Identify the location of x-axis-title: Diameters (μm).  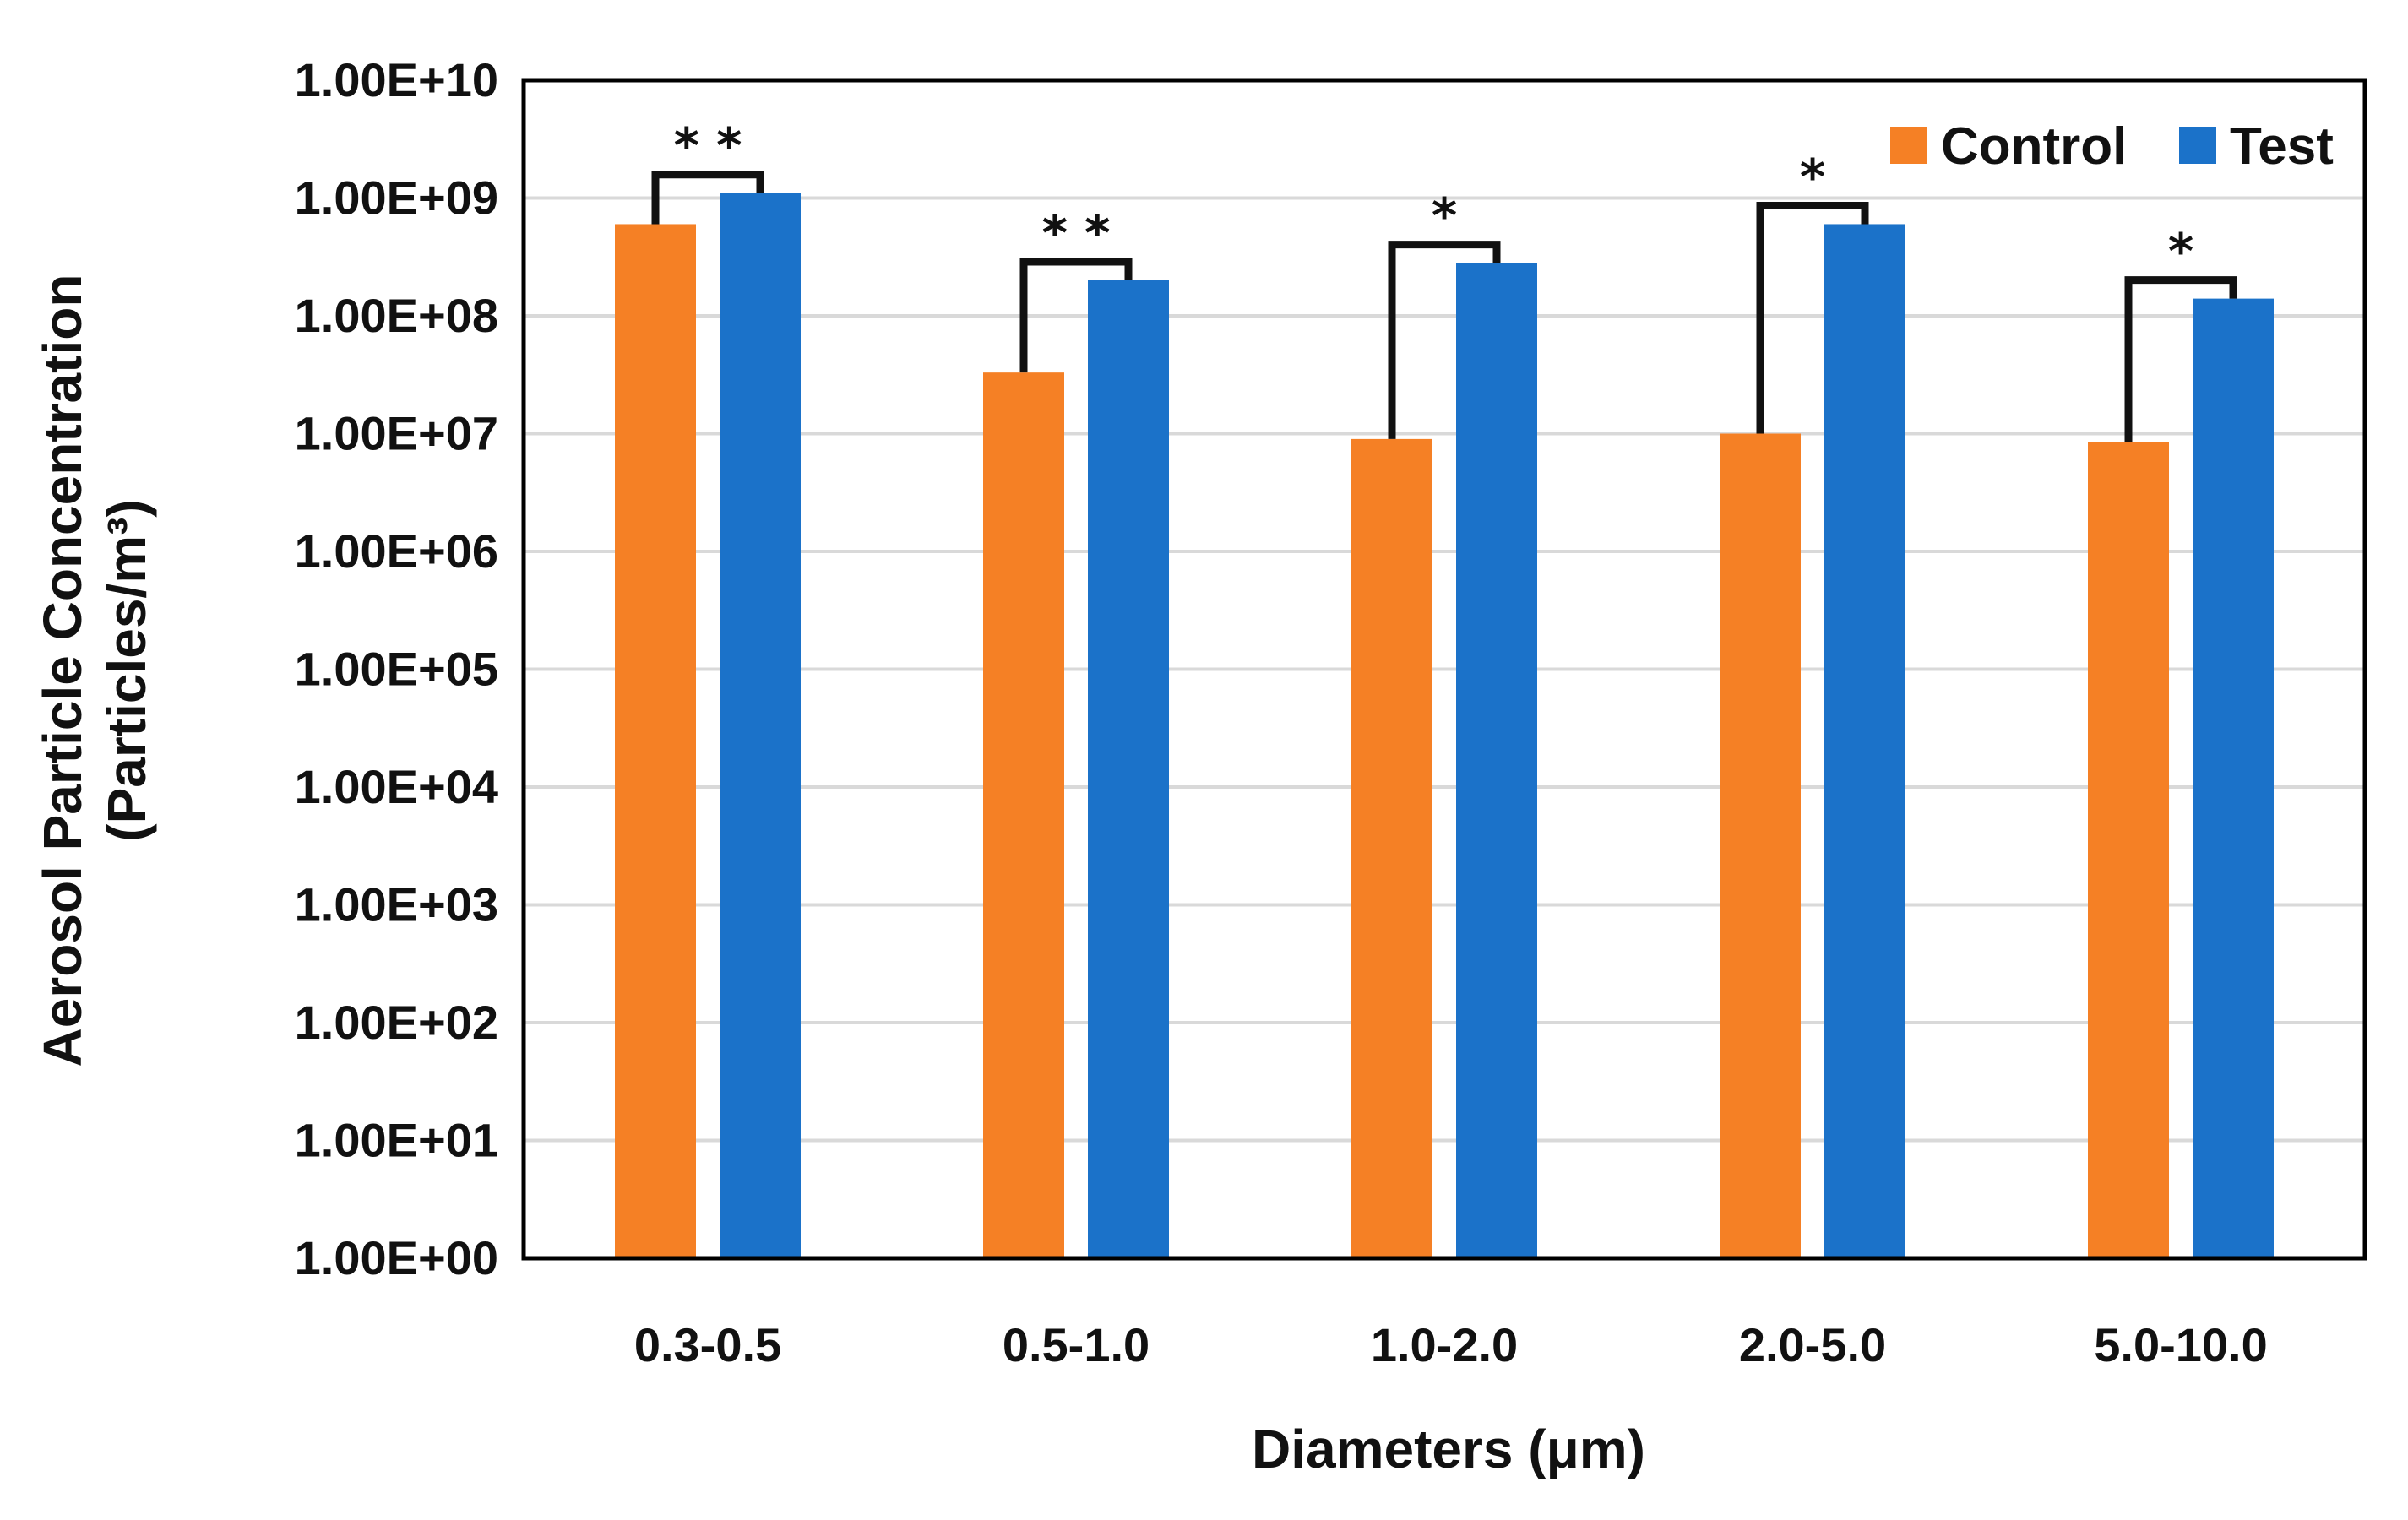
(1448, 1449).